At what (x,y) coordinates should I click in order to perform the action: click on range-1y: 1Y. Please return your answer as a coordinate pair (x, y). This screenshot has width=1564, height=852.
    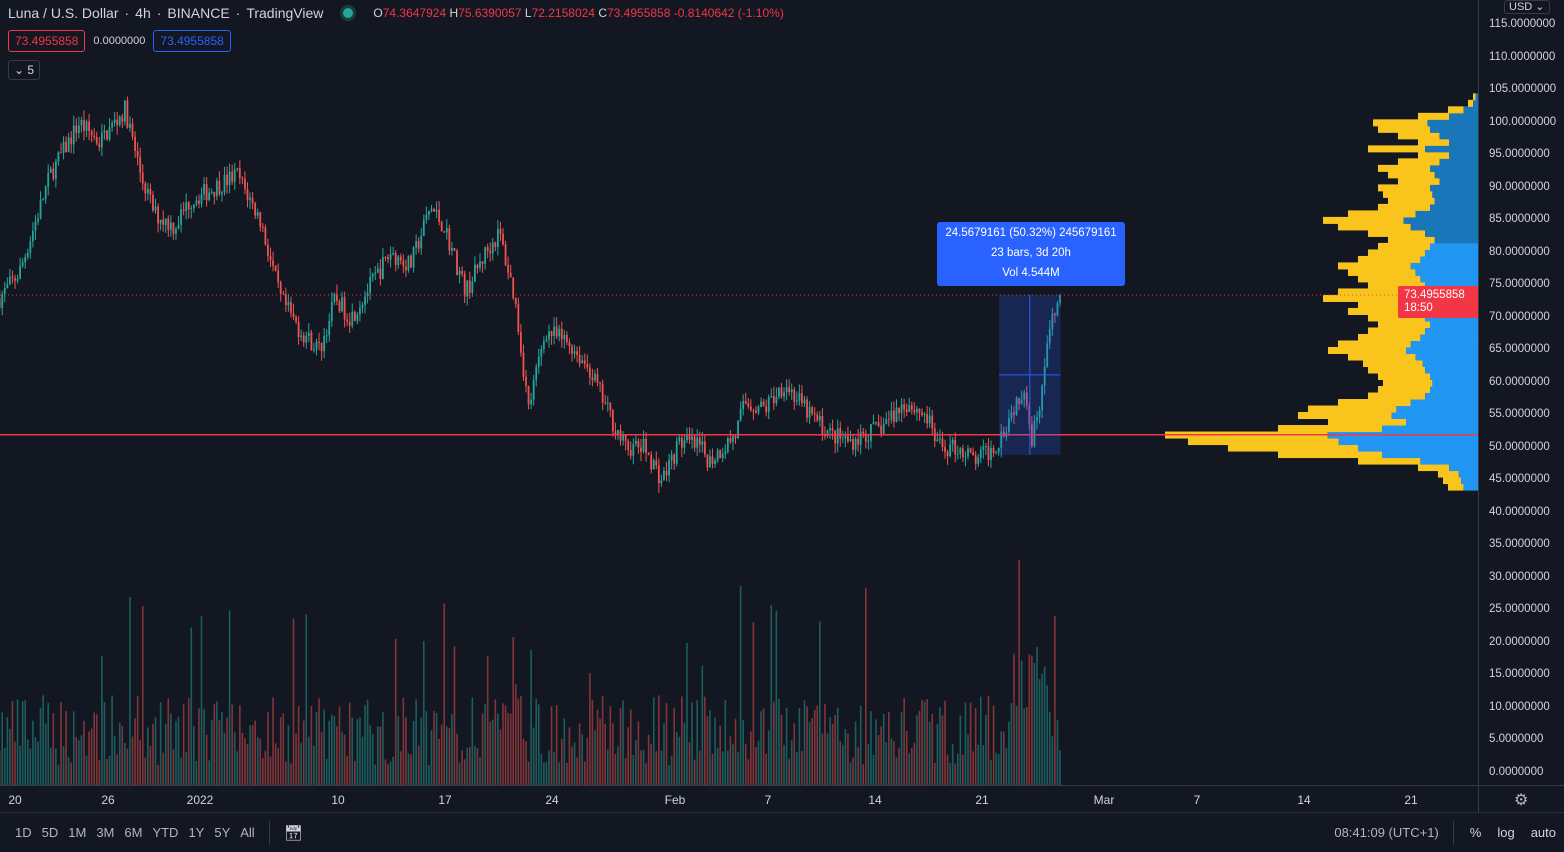
    Looking at the image, I should click on (196, 832).